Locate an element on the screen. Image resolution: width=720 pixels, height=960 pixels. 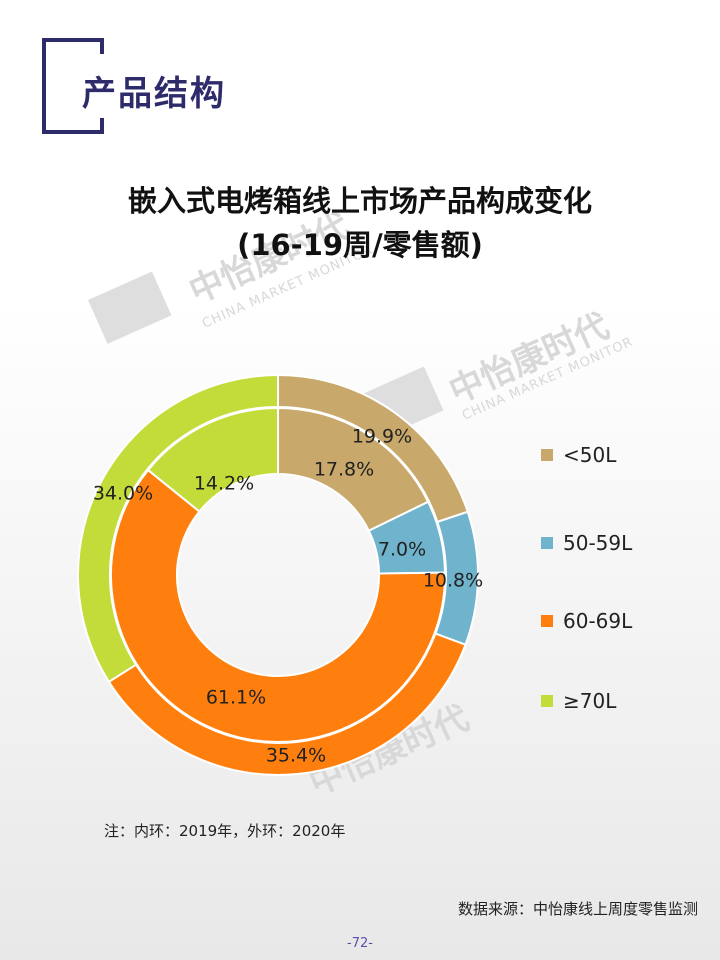
data-source: 数据来源：中怡康线上周度零售监测 is located at coordinates (577, 909).